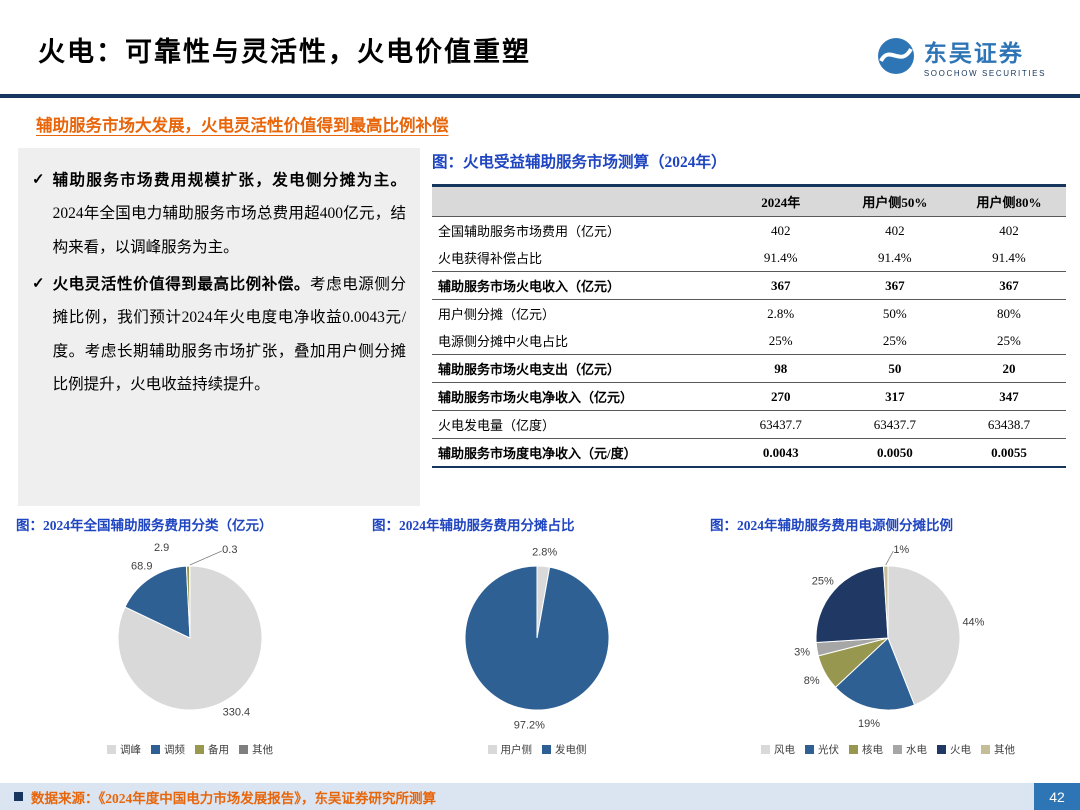  I want to click on table-row: 火电发电量（亿度） 63437.7 63437.7 63438.7, so click(749, 425).